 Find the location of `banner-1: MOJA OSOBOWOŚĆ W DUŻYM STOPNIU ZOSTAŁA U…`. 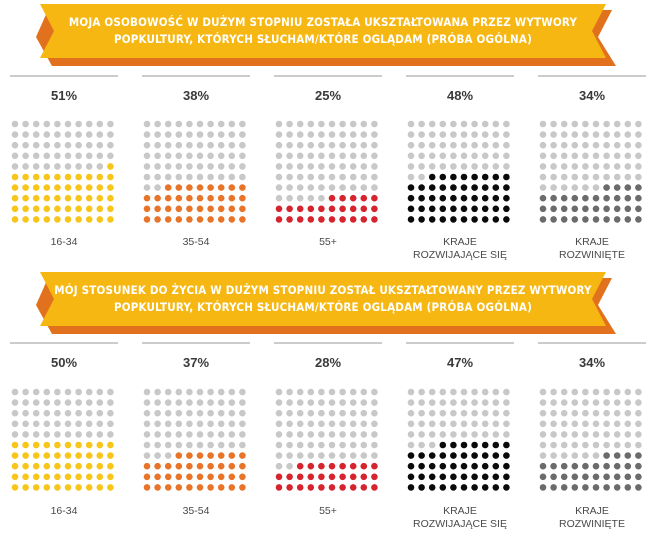

banner-1: MOJA OSOBOWOŚĆ W DUŻYM STOPNIU ZOSTAŁA U… is located at coordinates (326, 35).